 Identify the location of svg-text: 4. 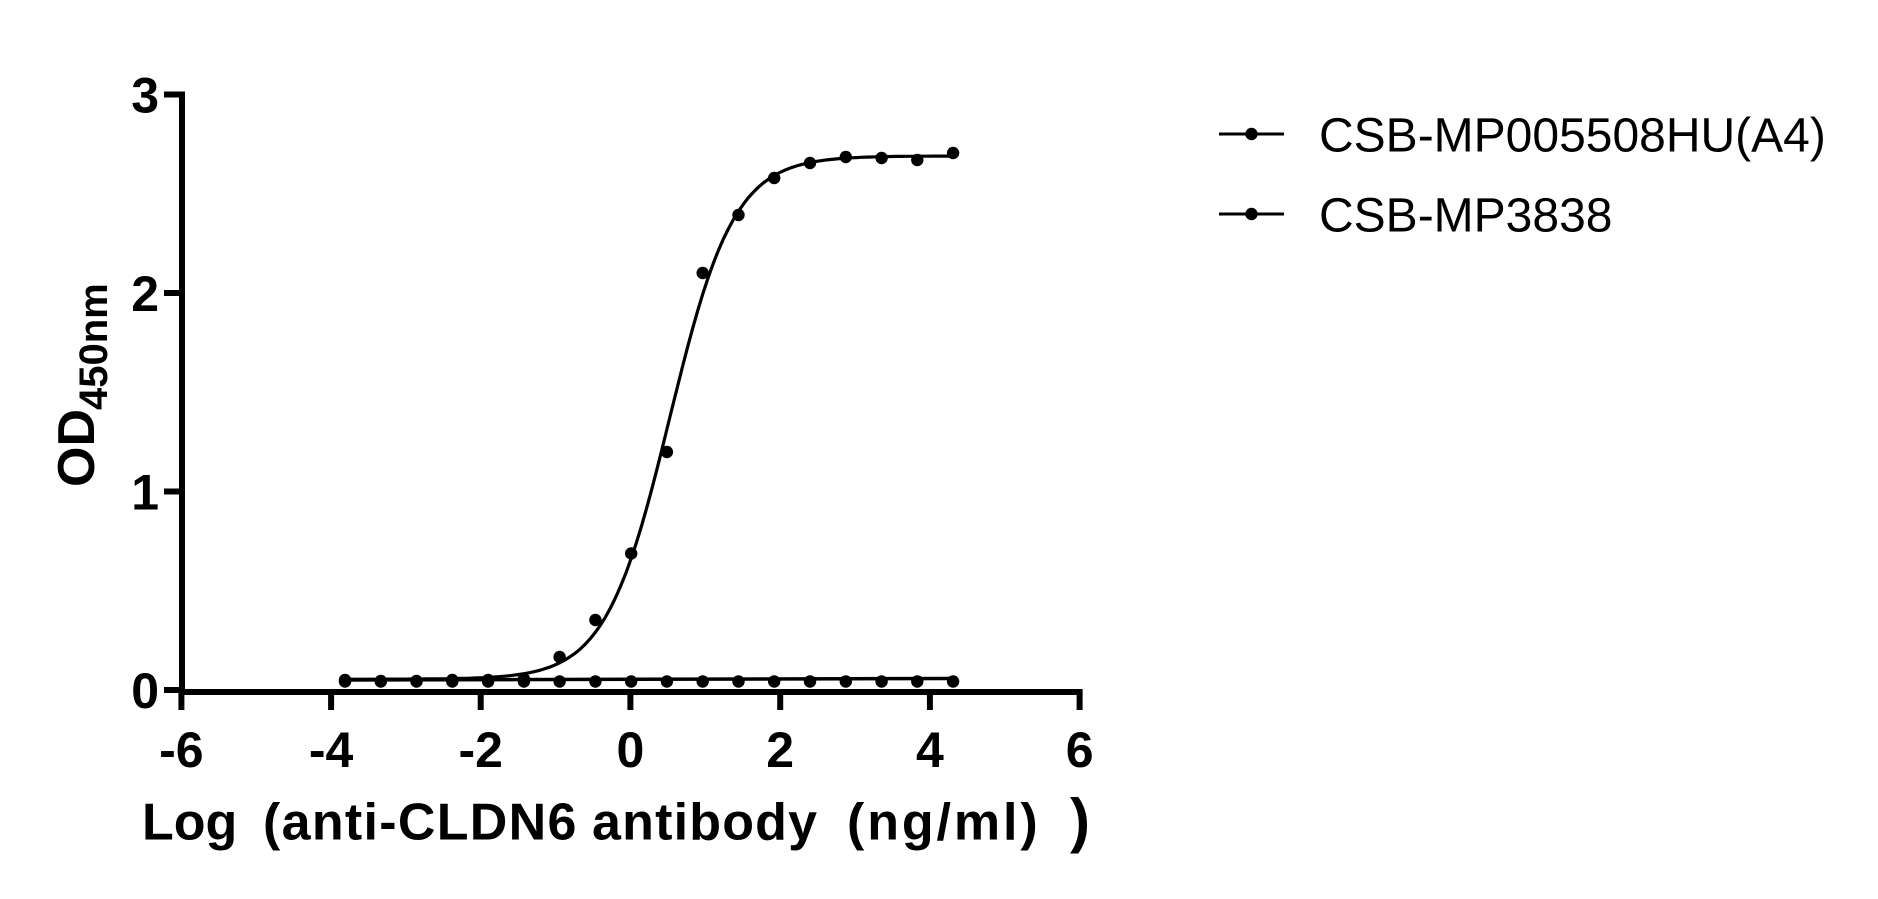
(930, 750).